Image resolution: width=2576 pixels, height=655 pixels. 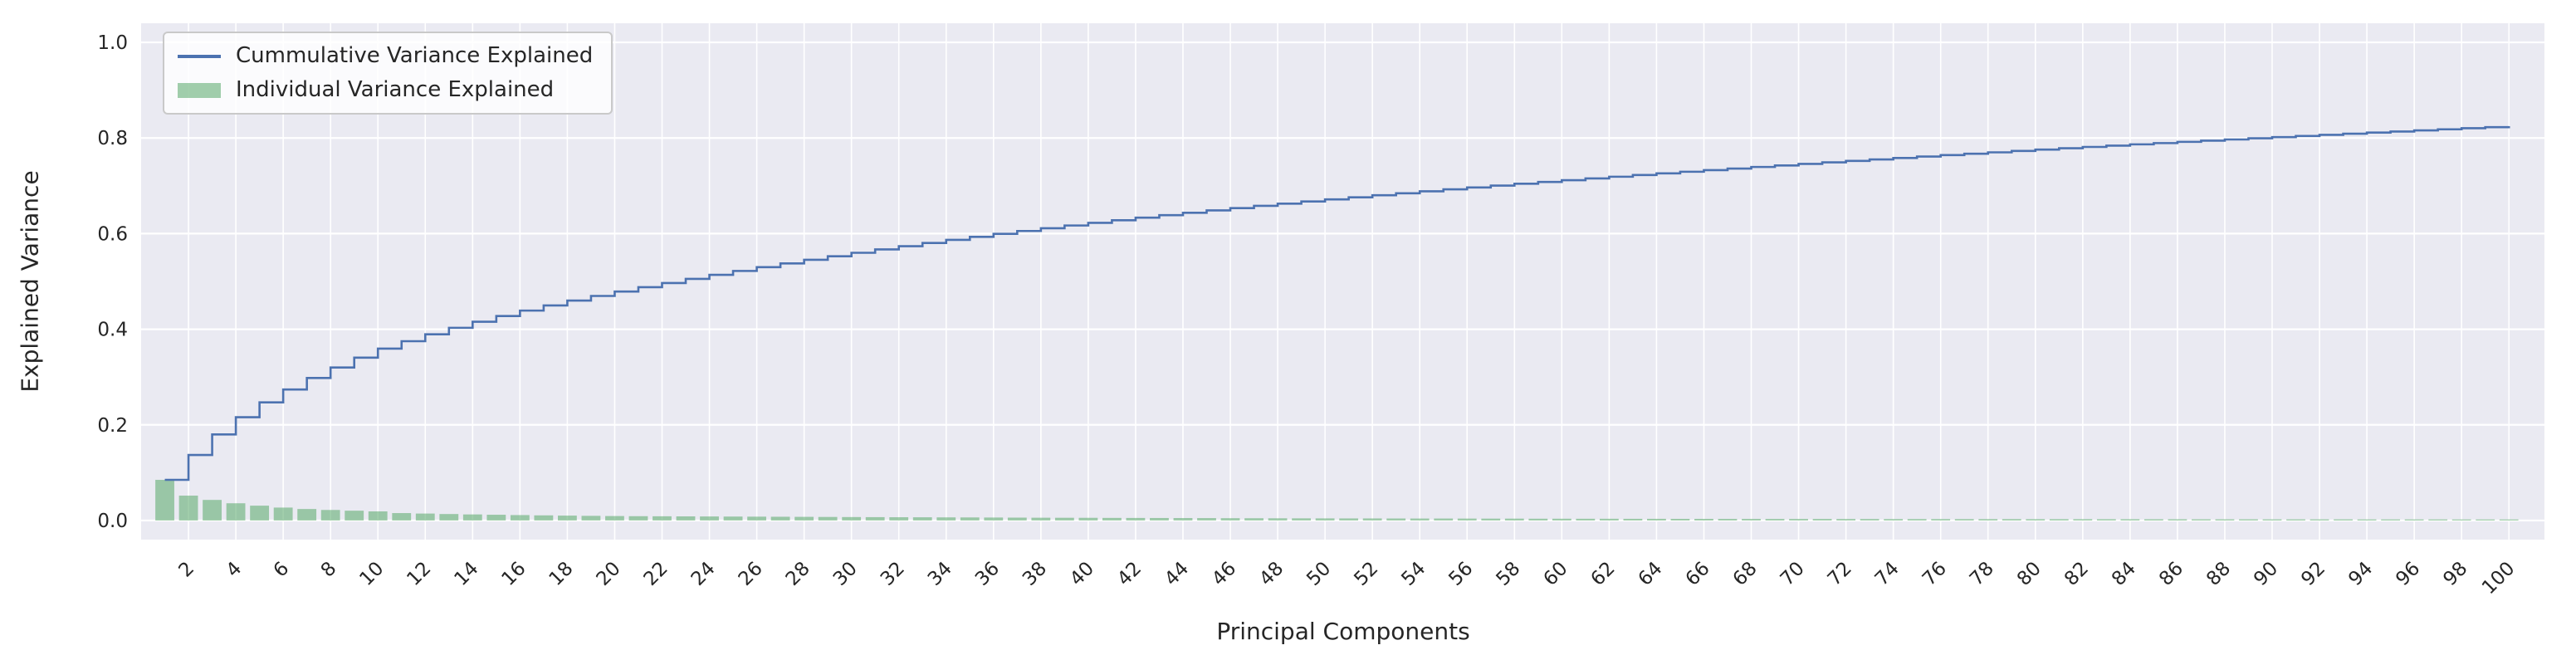 What do you see at coordinates (282, 570) in the screenshot?
I see `x-tick-label: 6` at bounding box center [282, 570].